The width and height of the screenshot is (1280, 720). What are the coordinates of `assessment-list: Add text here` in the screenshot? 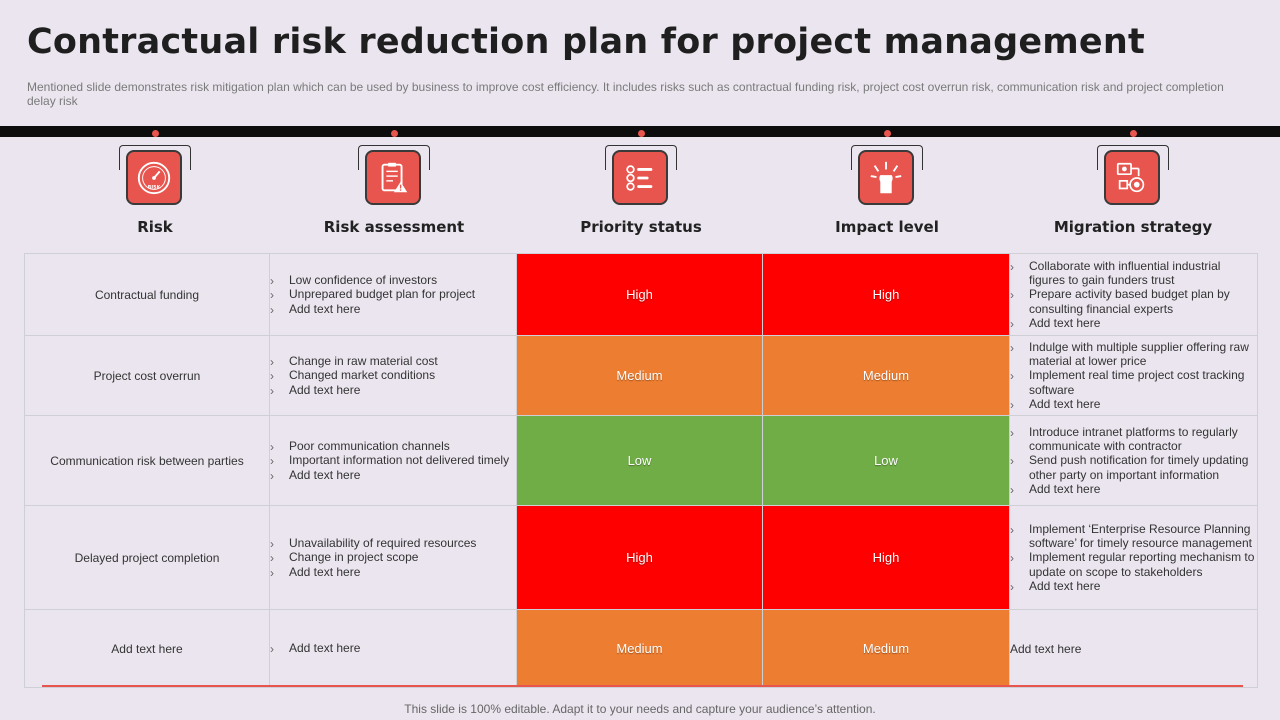 It's located at (393, 649).